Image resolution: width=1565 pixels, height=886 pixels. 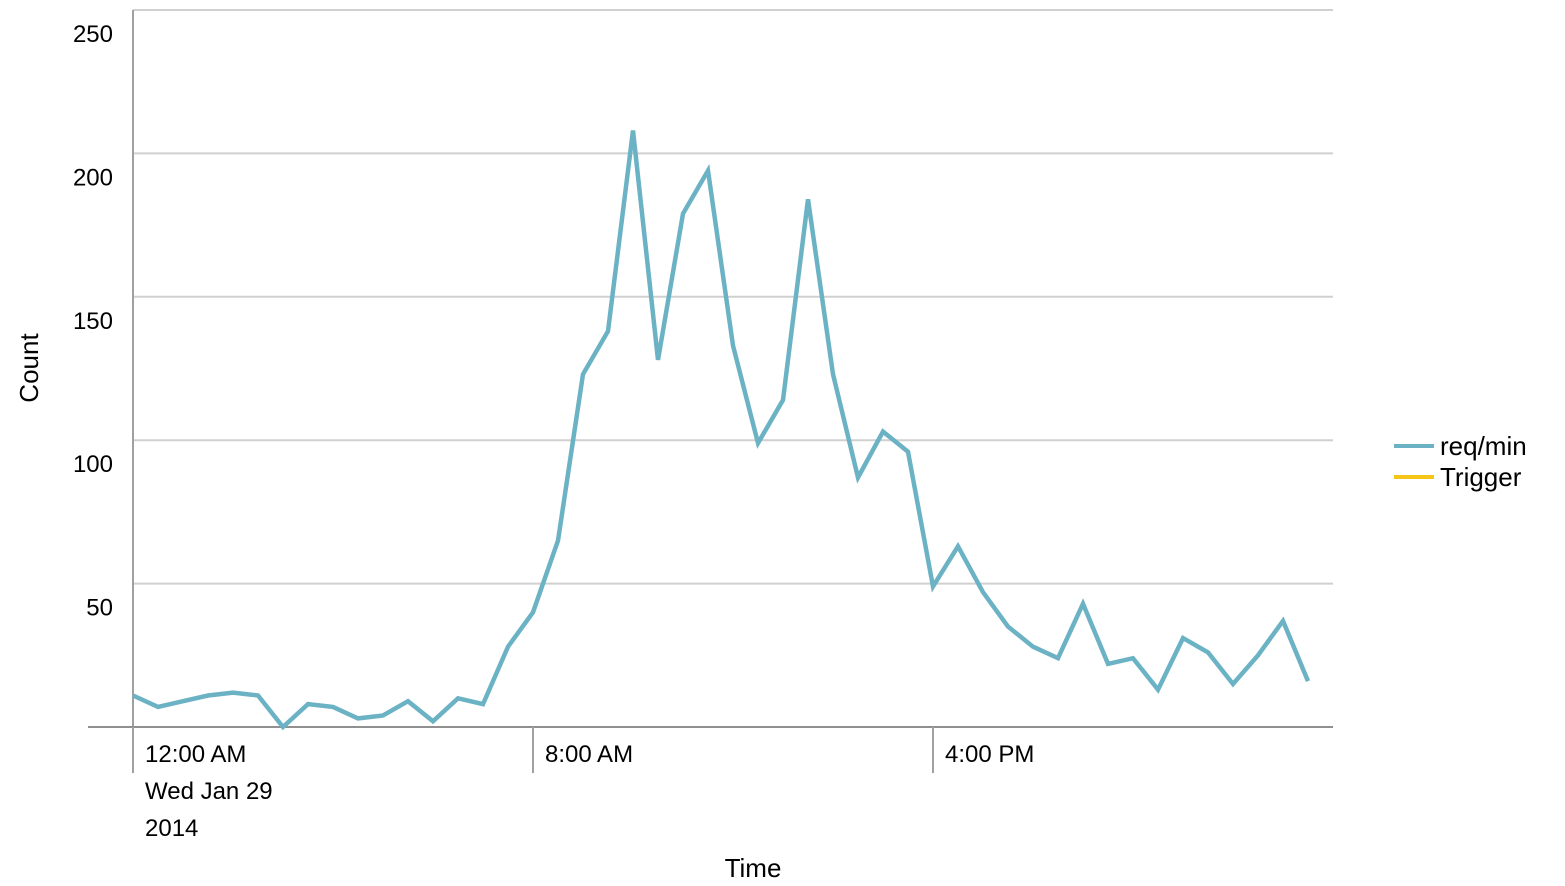 I want to click on y-tick-label: 200, so click(x=93, y=177).